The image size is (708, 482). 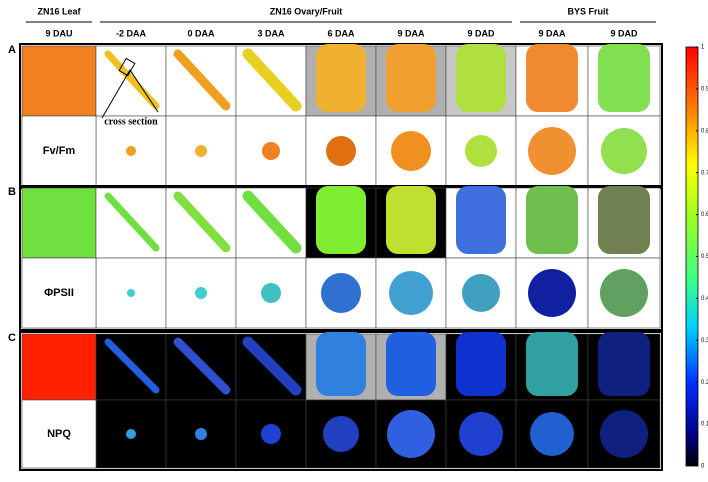 What do you see at coordinates (130, 94) in the screenshot?
I see `annotation-line` at bounding box center [130, 94].